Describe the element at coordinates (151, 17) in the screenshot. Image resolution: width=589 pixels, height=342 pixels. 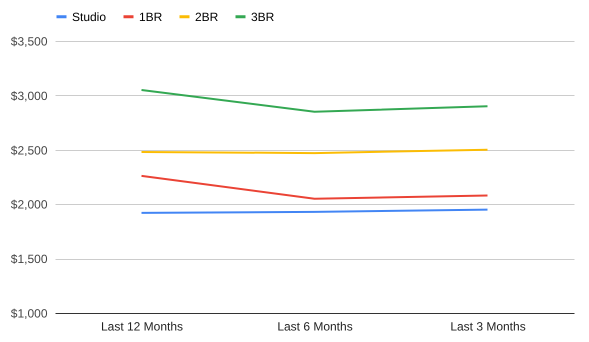
I see `legend-label: 1BR` at that location.